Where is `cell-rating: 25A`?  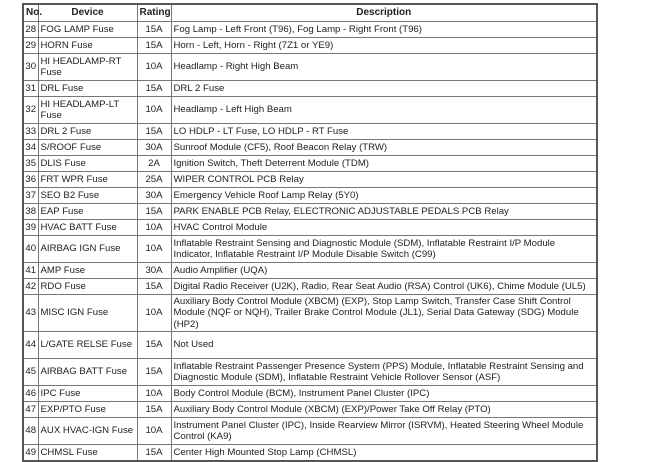 cell-rating: 25A is located at coordinates (154, 179).